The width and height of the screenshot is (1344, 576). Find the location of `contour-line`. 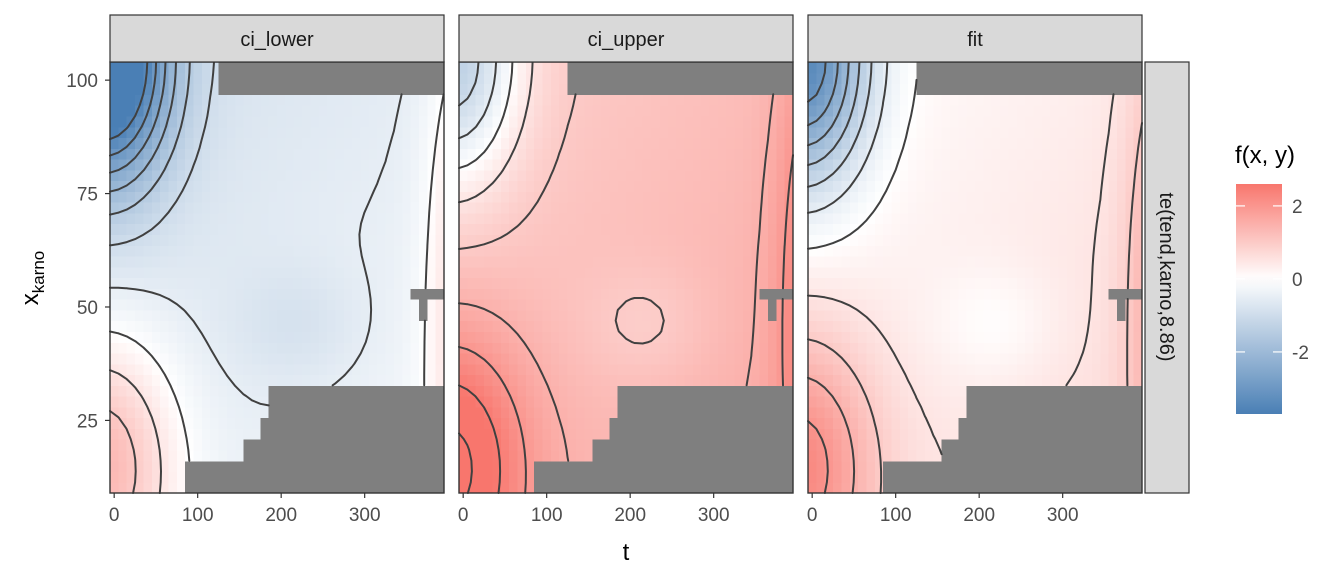

contour-line is located at coordinates (561, 219).